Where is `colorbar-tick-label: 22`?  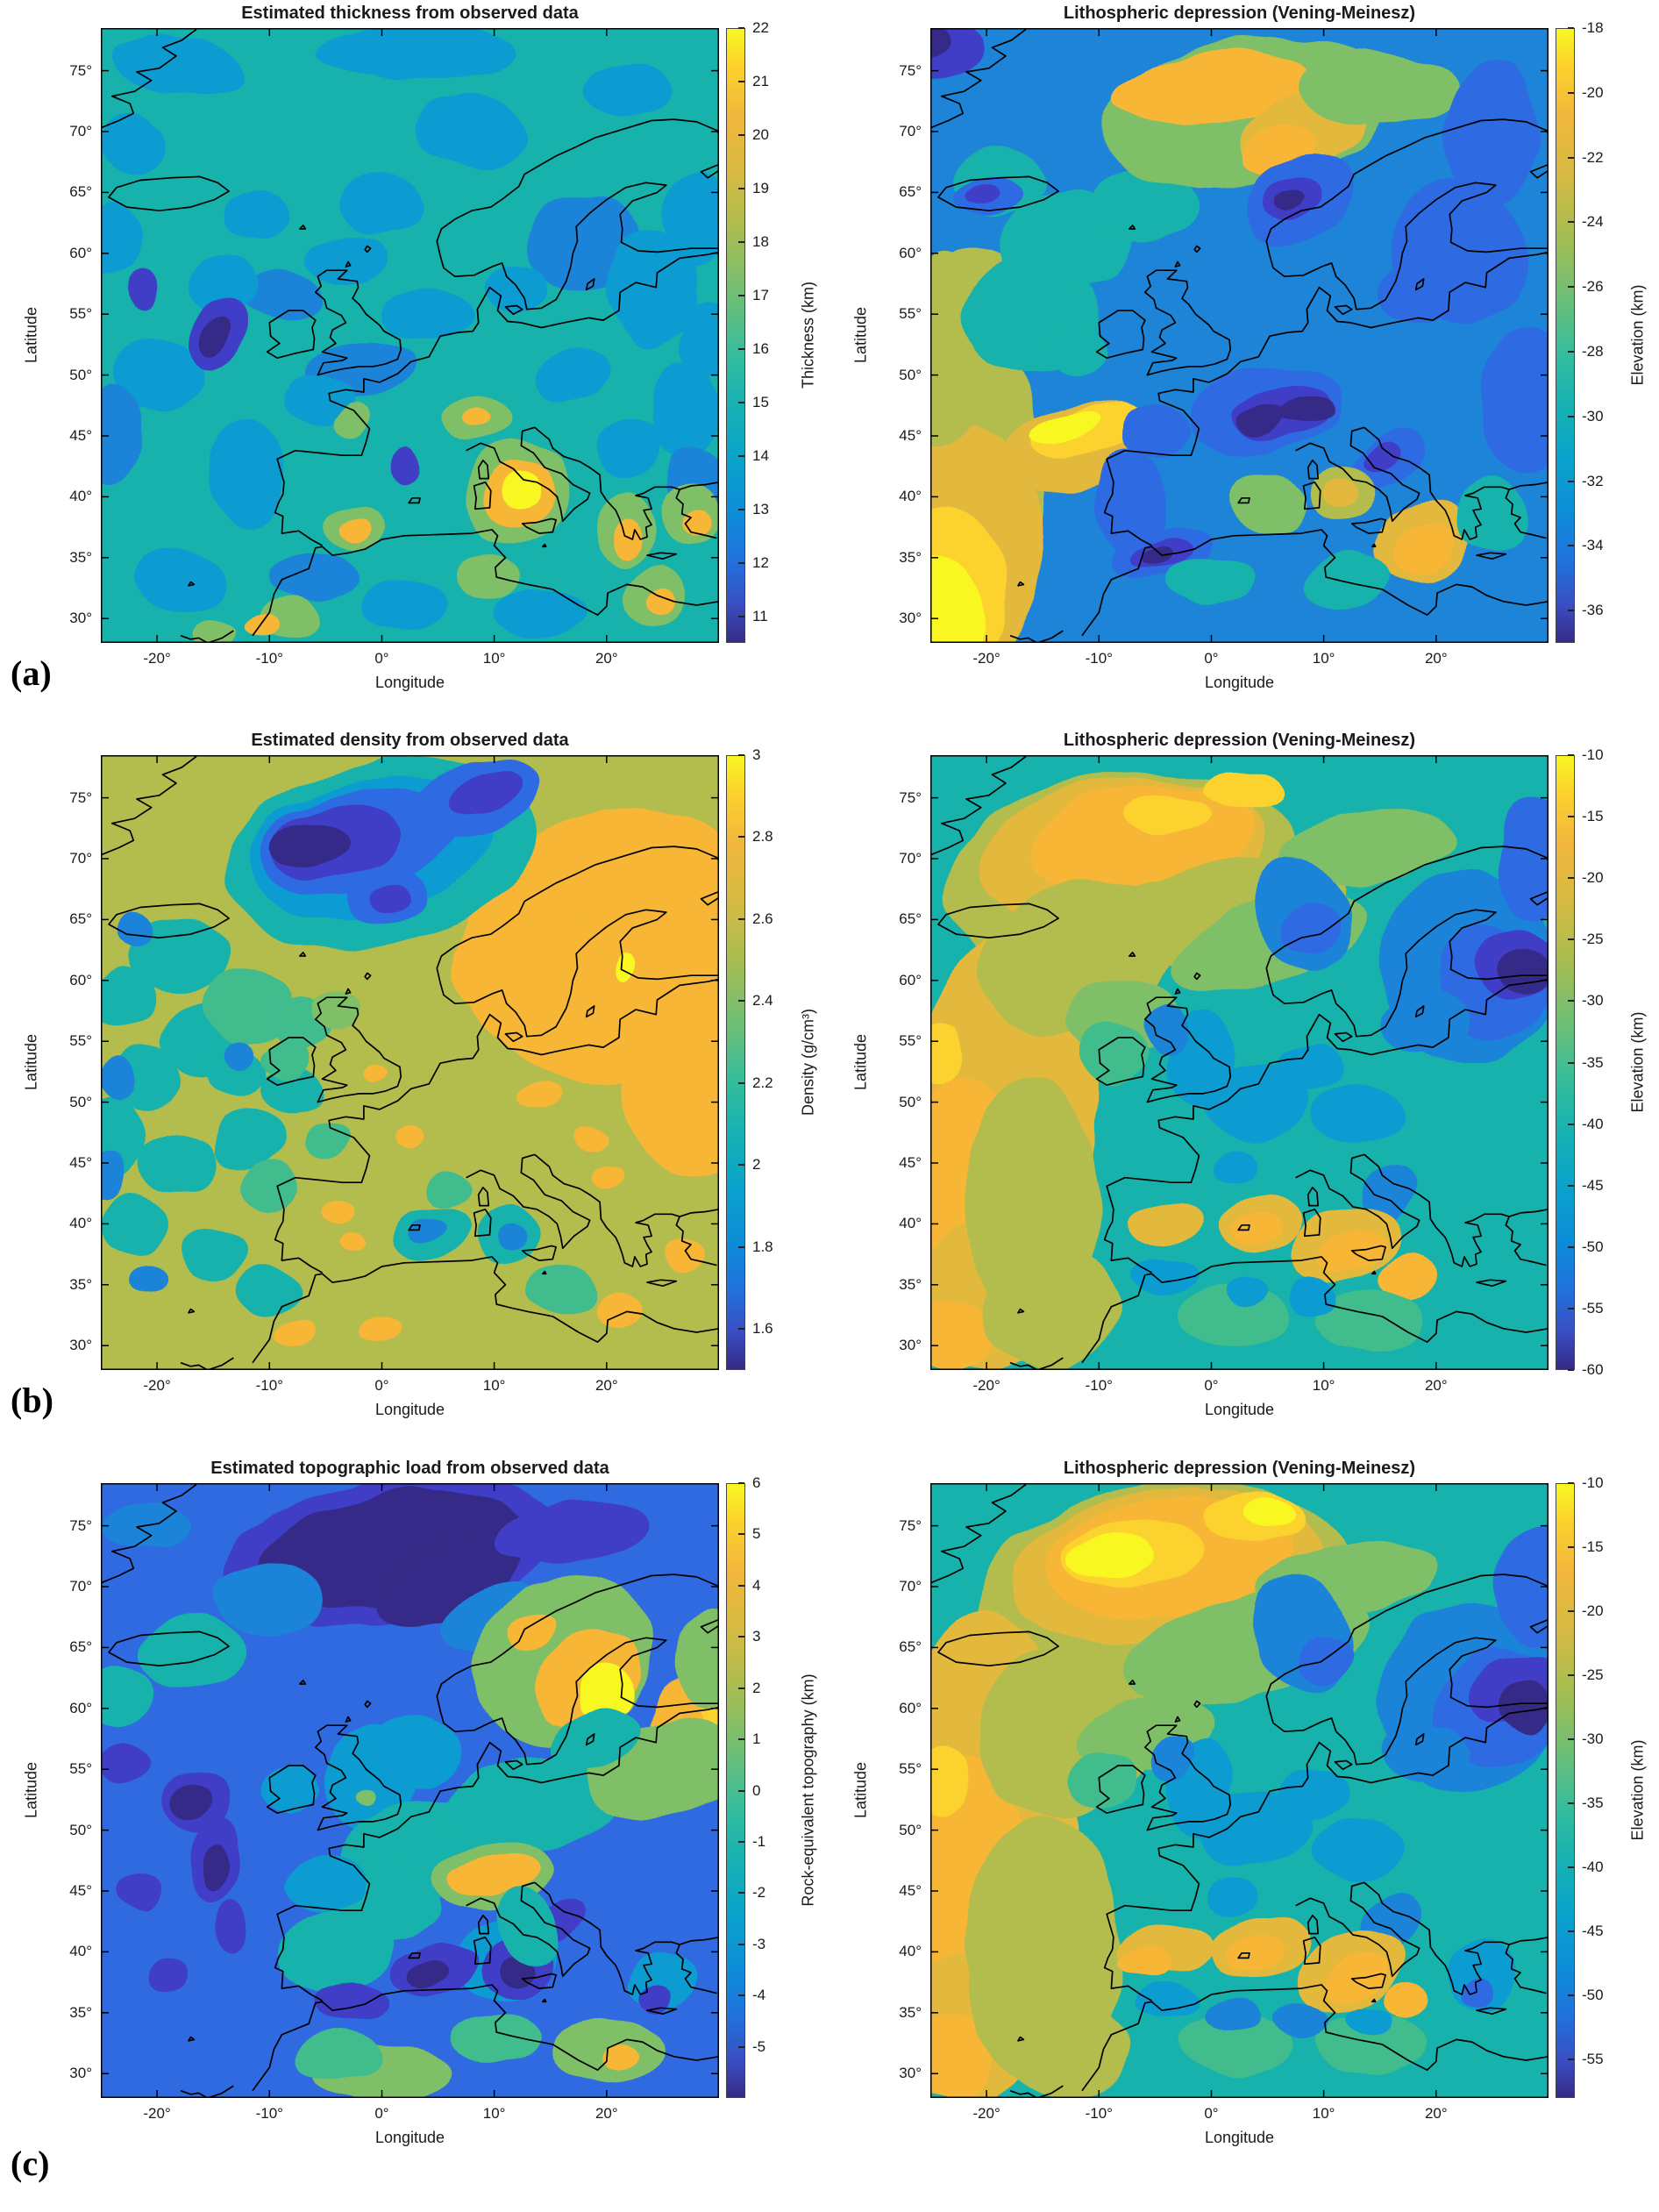
colorbar-tick-label: 22 is located at coordinates (760, 27).